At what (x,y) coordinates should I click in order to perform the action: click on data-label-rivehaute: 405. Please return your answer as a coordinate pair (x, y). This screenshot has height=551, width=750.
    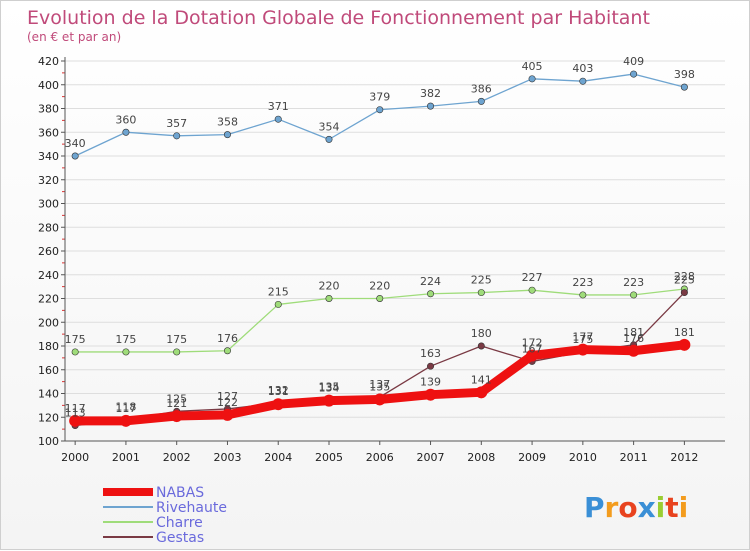
    Looking at the image, I should click on (532, 66).